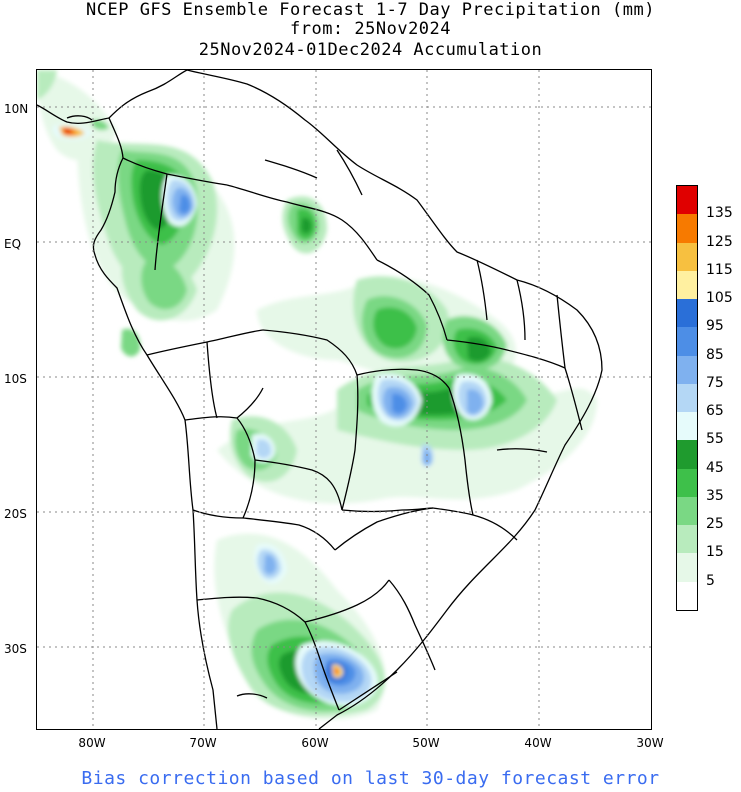 The image size is (741, 792). Describe the element at coordinates (719, 213) in the screenshot. I see `legend-label: 135` at that location.